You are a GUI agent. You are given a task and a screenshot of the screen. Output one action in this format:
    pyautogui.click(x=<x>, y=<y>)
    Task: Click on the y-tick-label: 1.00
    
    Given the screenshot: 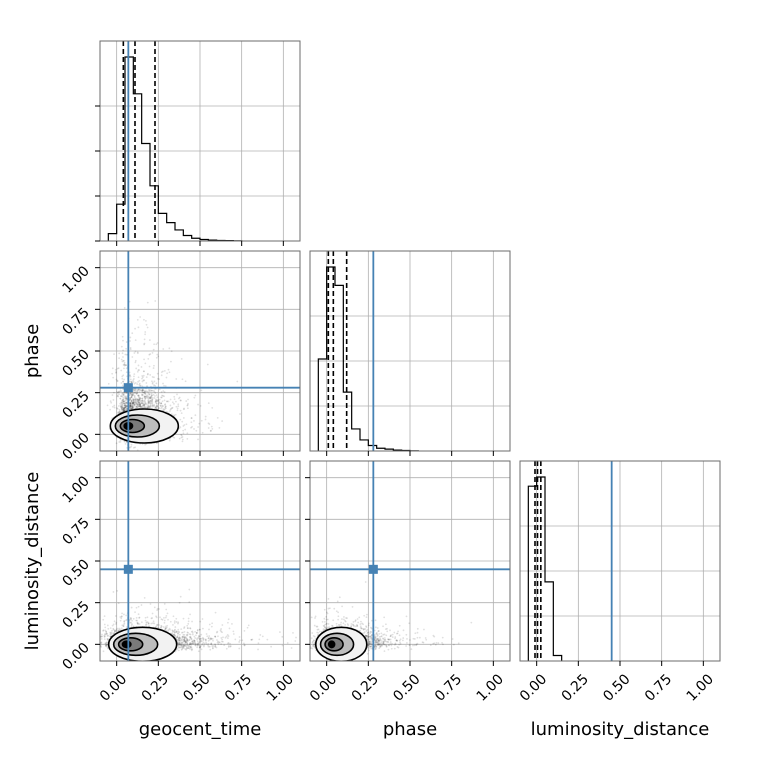 What is the action you would take?
    pyautogui.click(x=75, y=279)
    